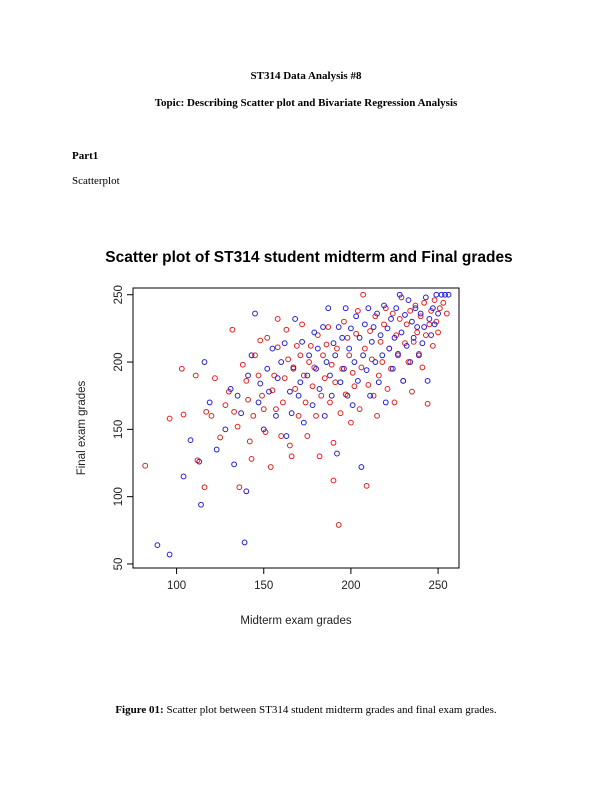 This screenshot has width=612, height=792. Describe the element at coordinates (119, 361) in the screenshot. I see `y-tick-label: 200` at that location.